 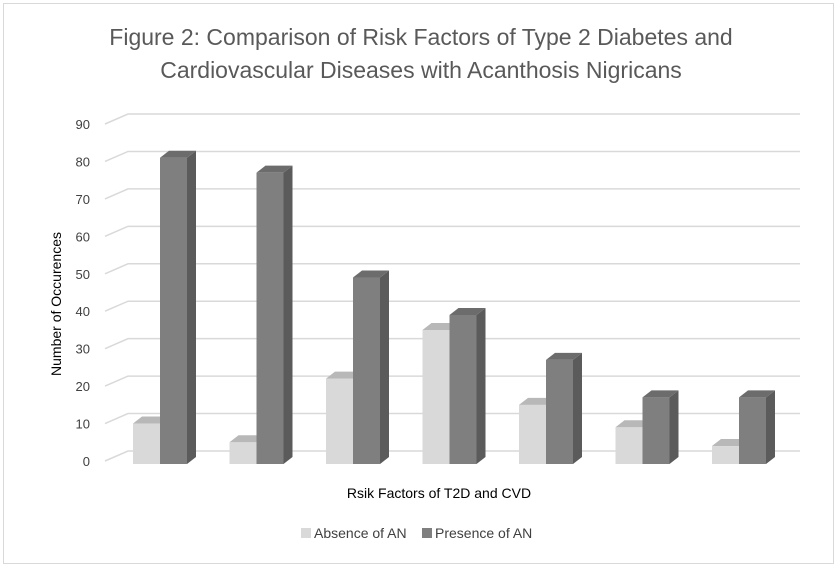 I want to click on x-axis-label: Rsik Factors of T2D and CVD, so click(x=439, y=493).